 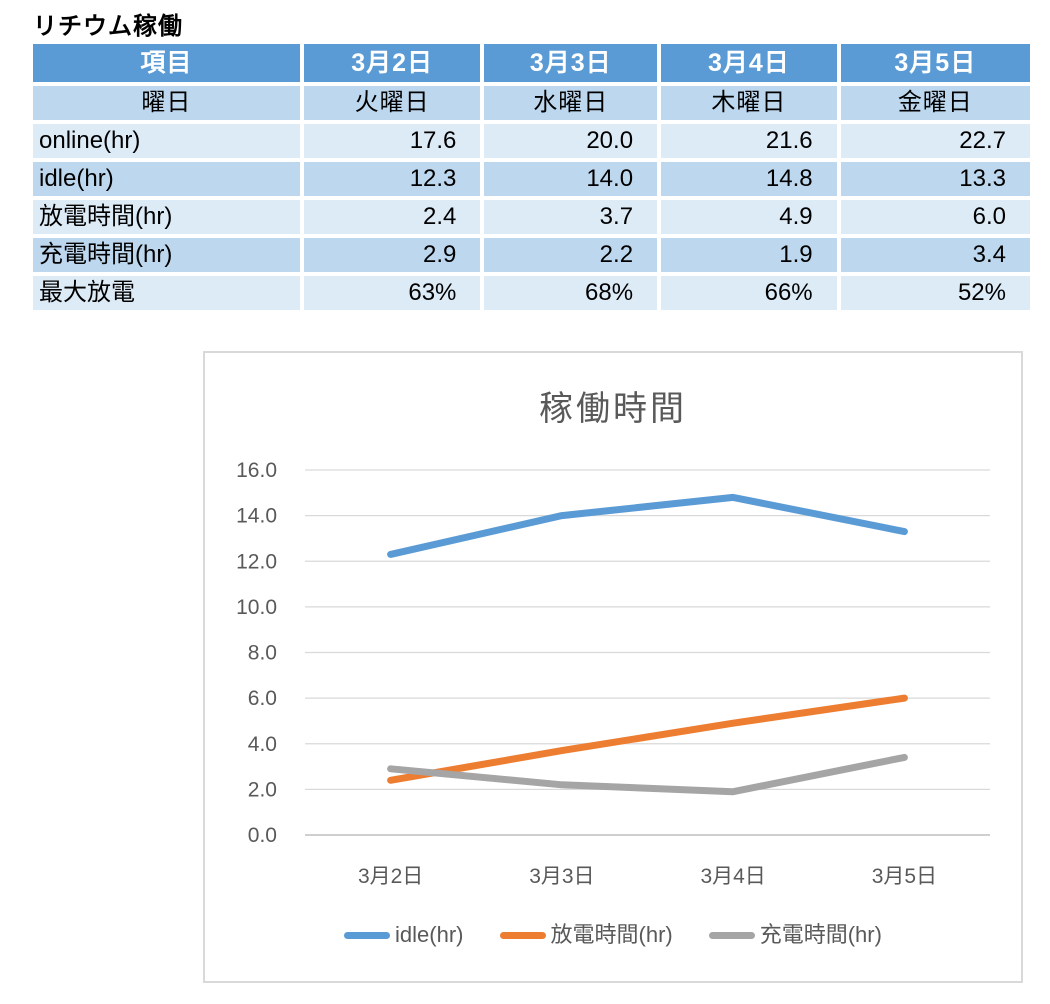 What do you see at coordinates (256, 607) in the screenshot?
I see `y-tick-label: 10.0` at bounding box center [256, 607].